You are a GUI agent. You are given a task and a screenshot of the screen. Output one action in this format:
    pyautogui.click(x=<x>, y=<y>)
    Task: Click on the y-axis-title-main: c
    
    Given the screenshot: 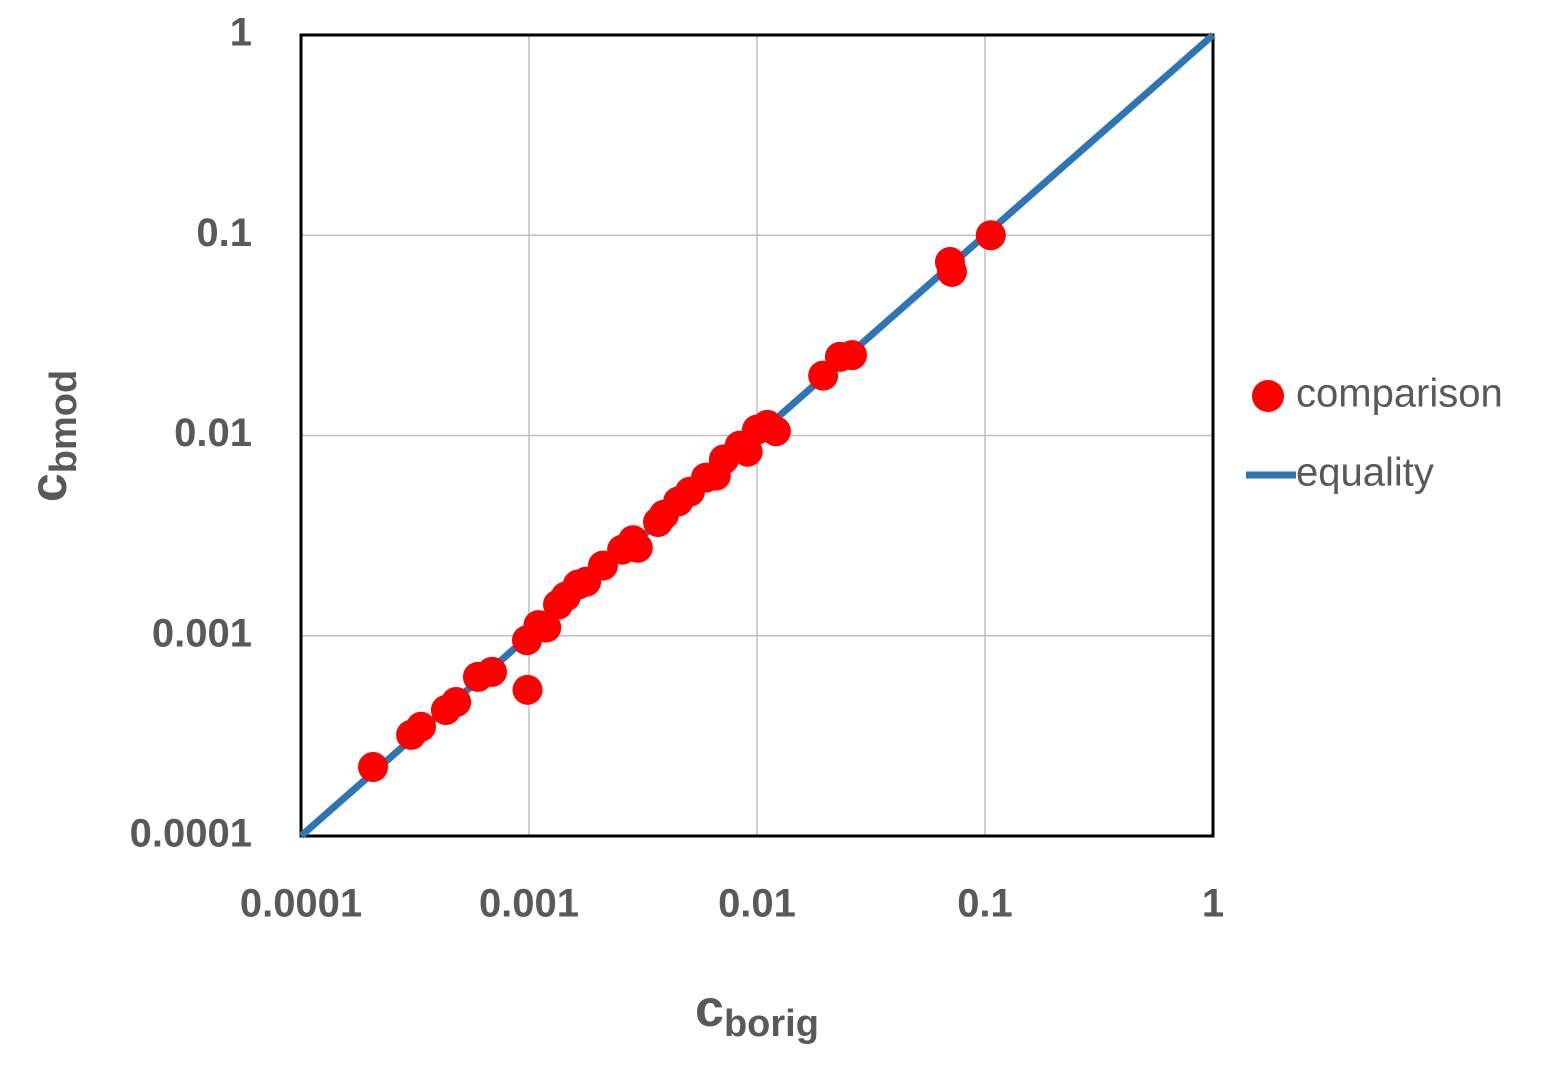 What is the action you would take?
    pyautogui.click(x=49, y=487)
    